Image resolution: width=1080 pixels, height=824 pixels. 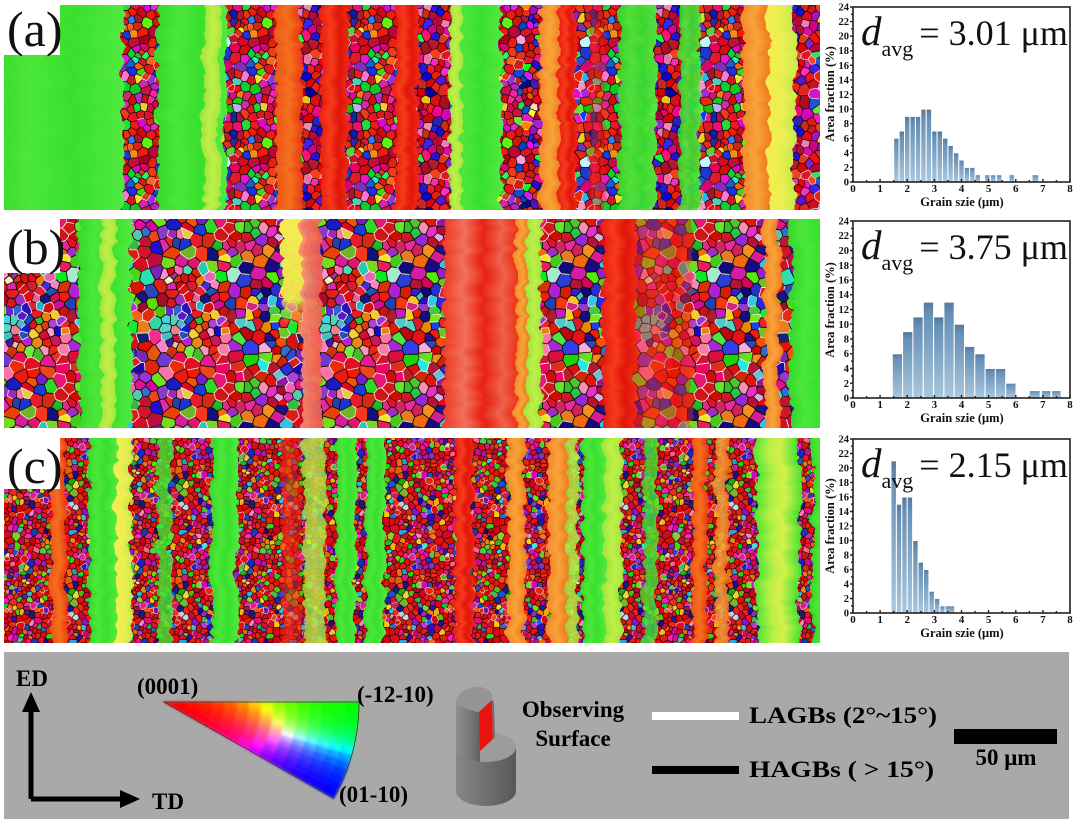 What do you see at coordinates (573, 709) in the screenshot?
I see `svg-text: Observing` at bounding box center [573, 709].